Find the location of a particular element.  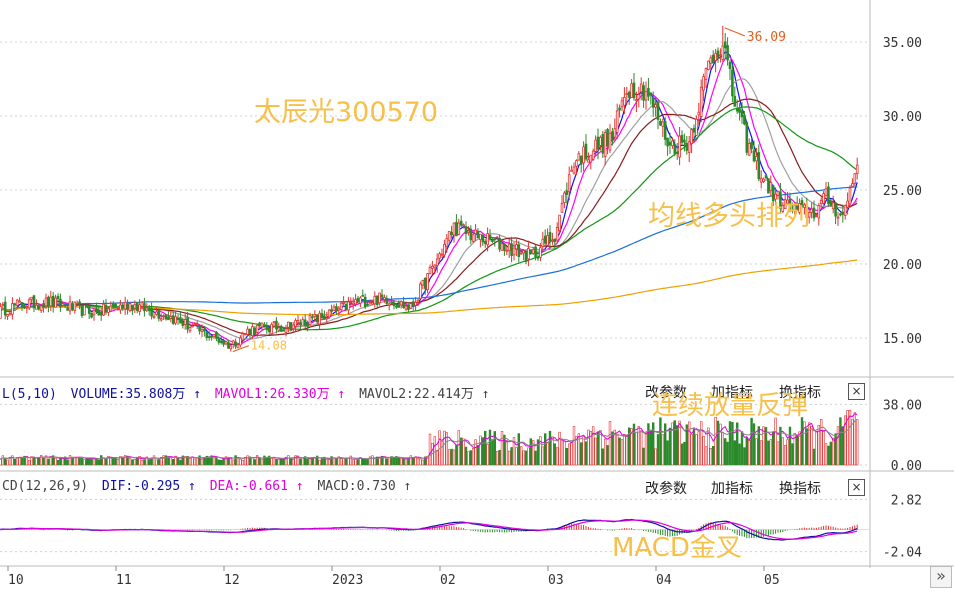

volume-close-button: × is located at coordinates (856, 391).